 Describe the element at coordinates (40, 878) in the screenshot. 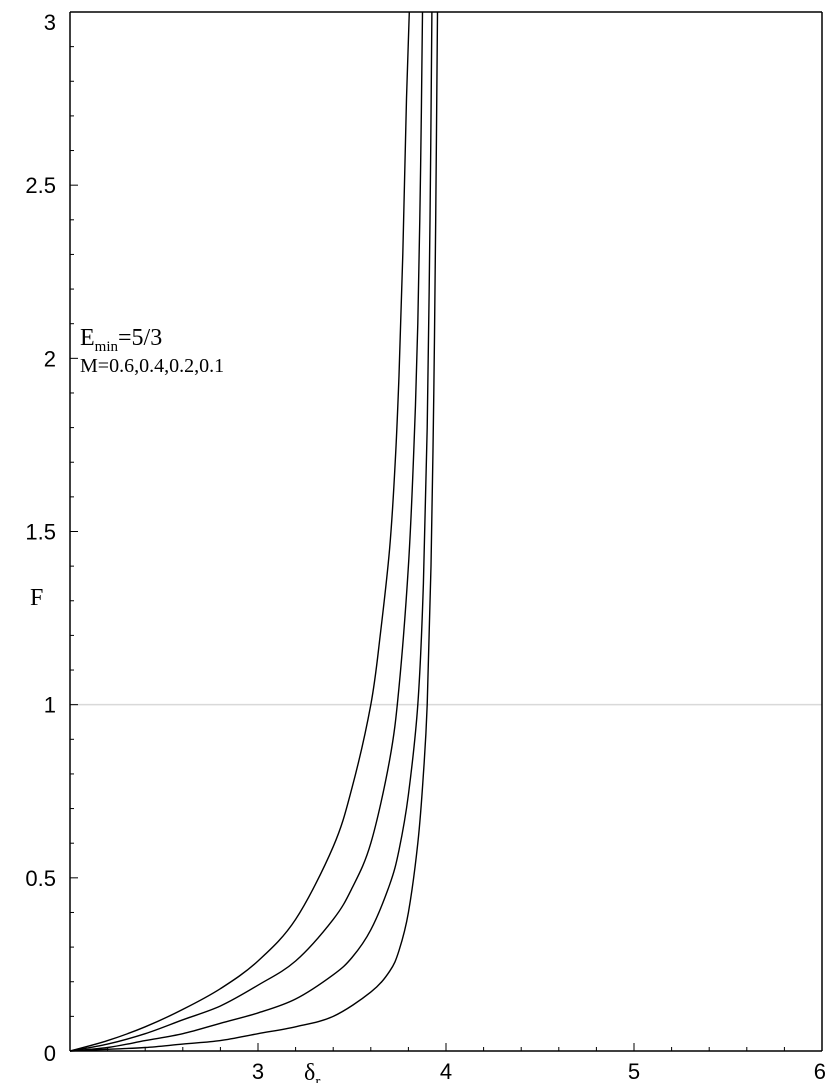

I see `y-tick-label: 0.5` at that location.